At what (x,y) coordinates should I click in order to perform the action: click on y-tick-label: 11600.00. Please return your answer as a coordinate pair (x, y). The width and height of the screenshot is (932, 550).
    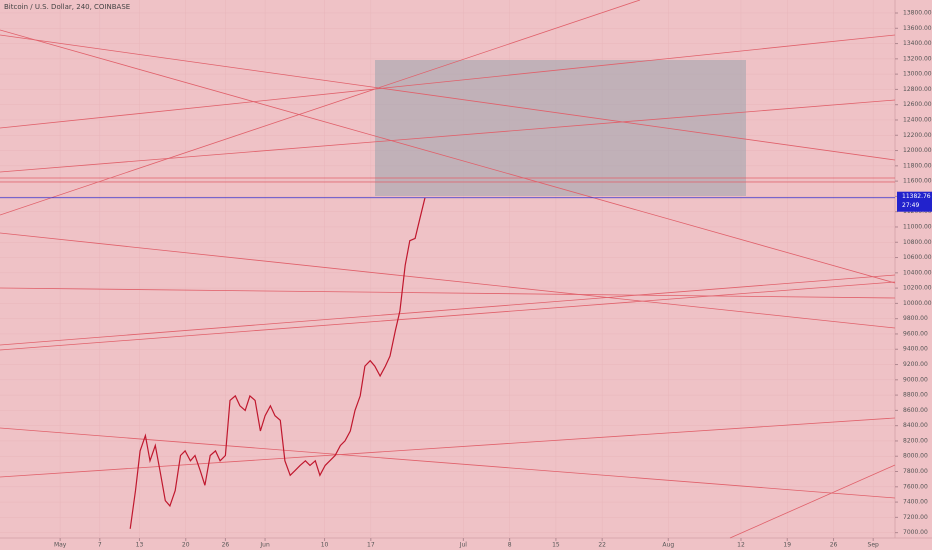
    Looking at the image, I should click on (917, 181).